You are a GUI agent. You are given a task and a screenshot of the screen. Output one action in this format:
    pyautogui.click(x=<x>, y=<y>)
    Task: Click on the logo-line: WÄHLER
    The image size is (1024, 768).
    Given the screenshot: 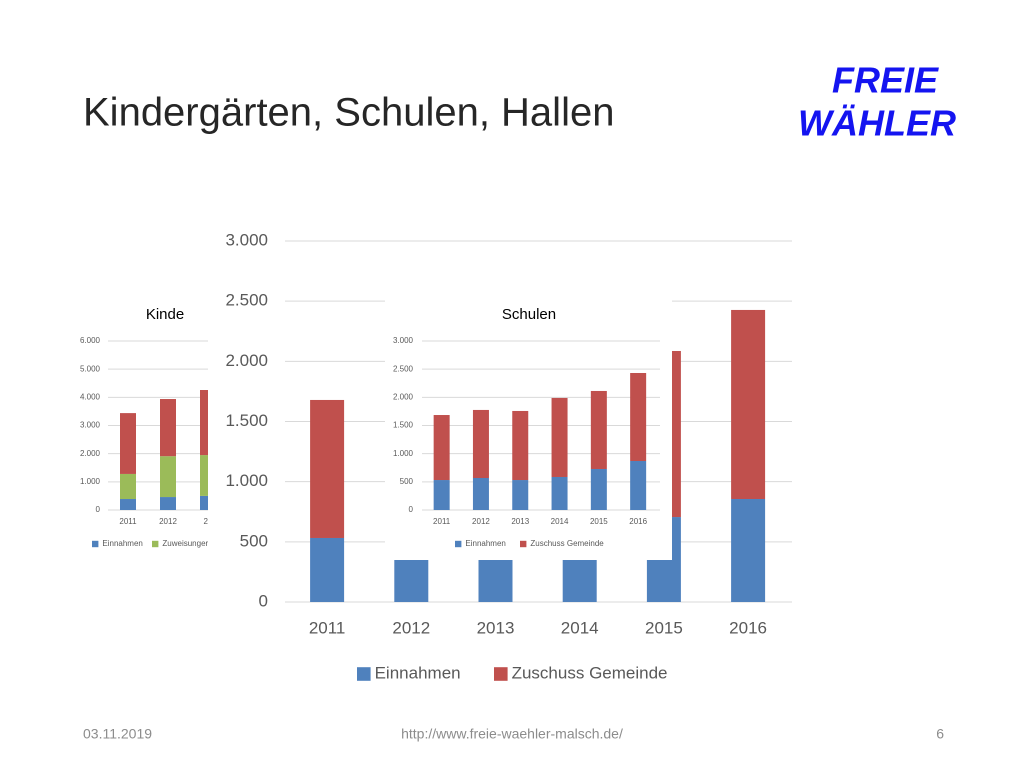 What is the action you would take?
    pyautogui.click(x=877, y=123)
    